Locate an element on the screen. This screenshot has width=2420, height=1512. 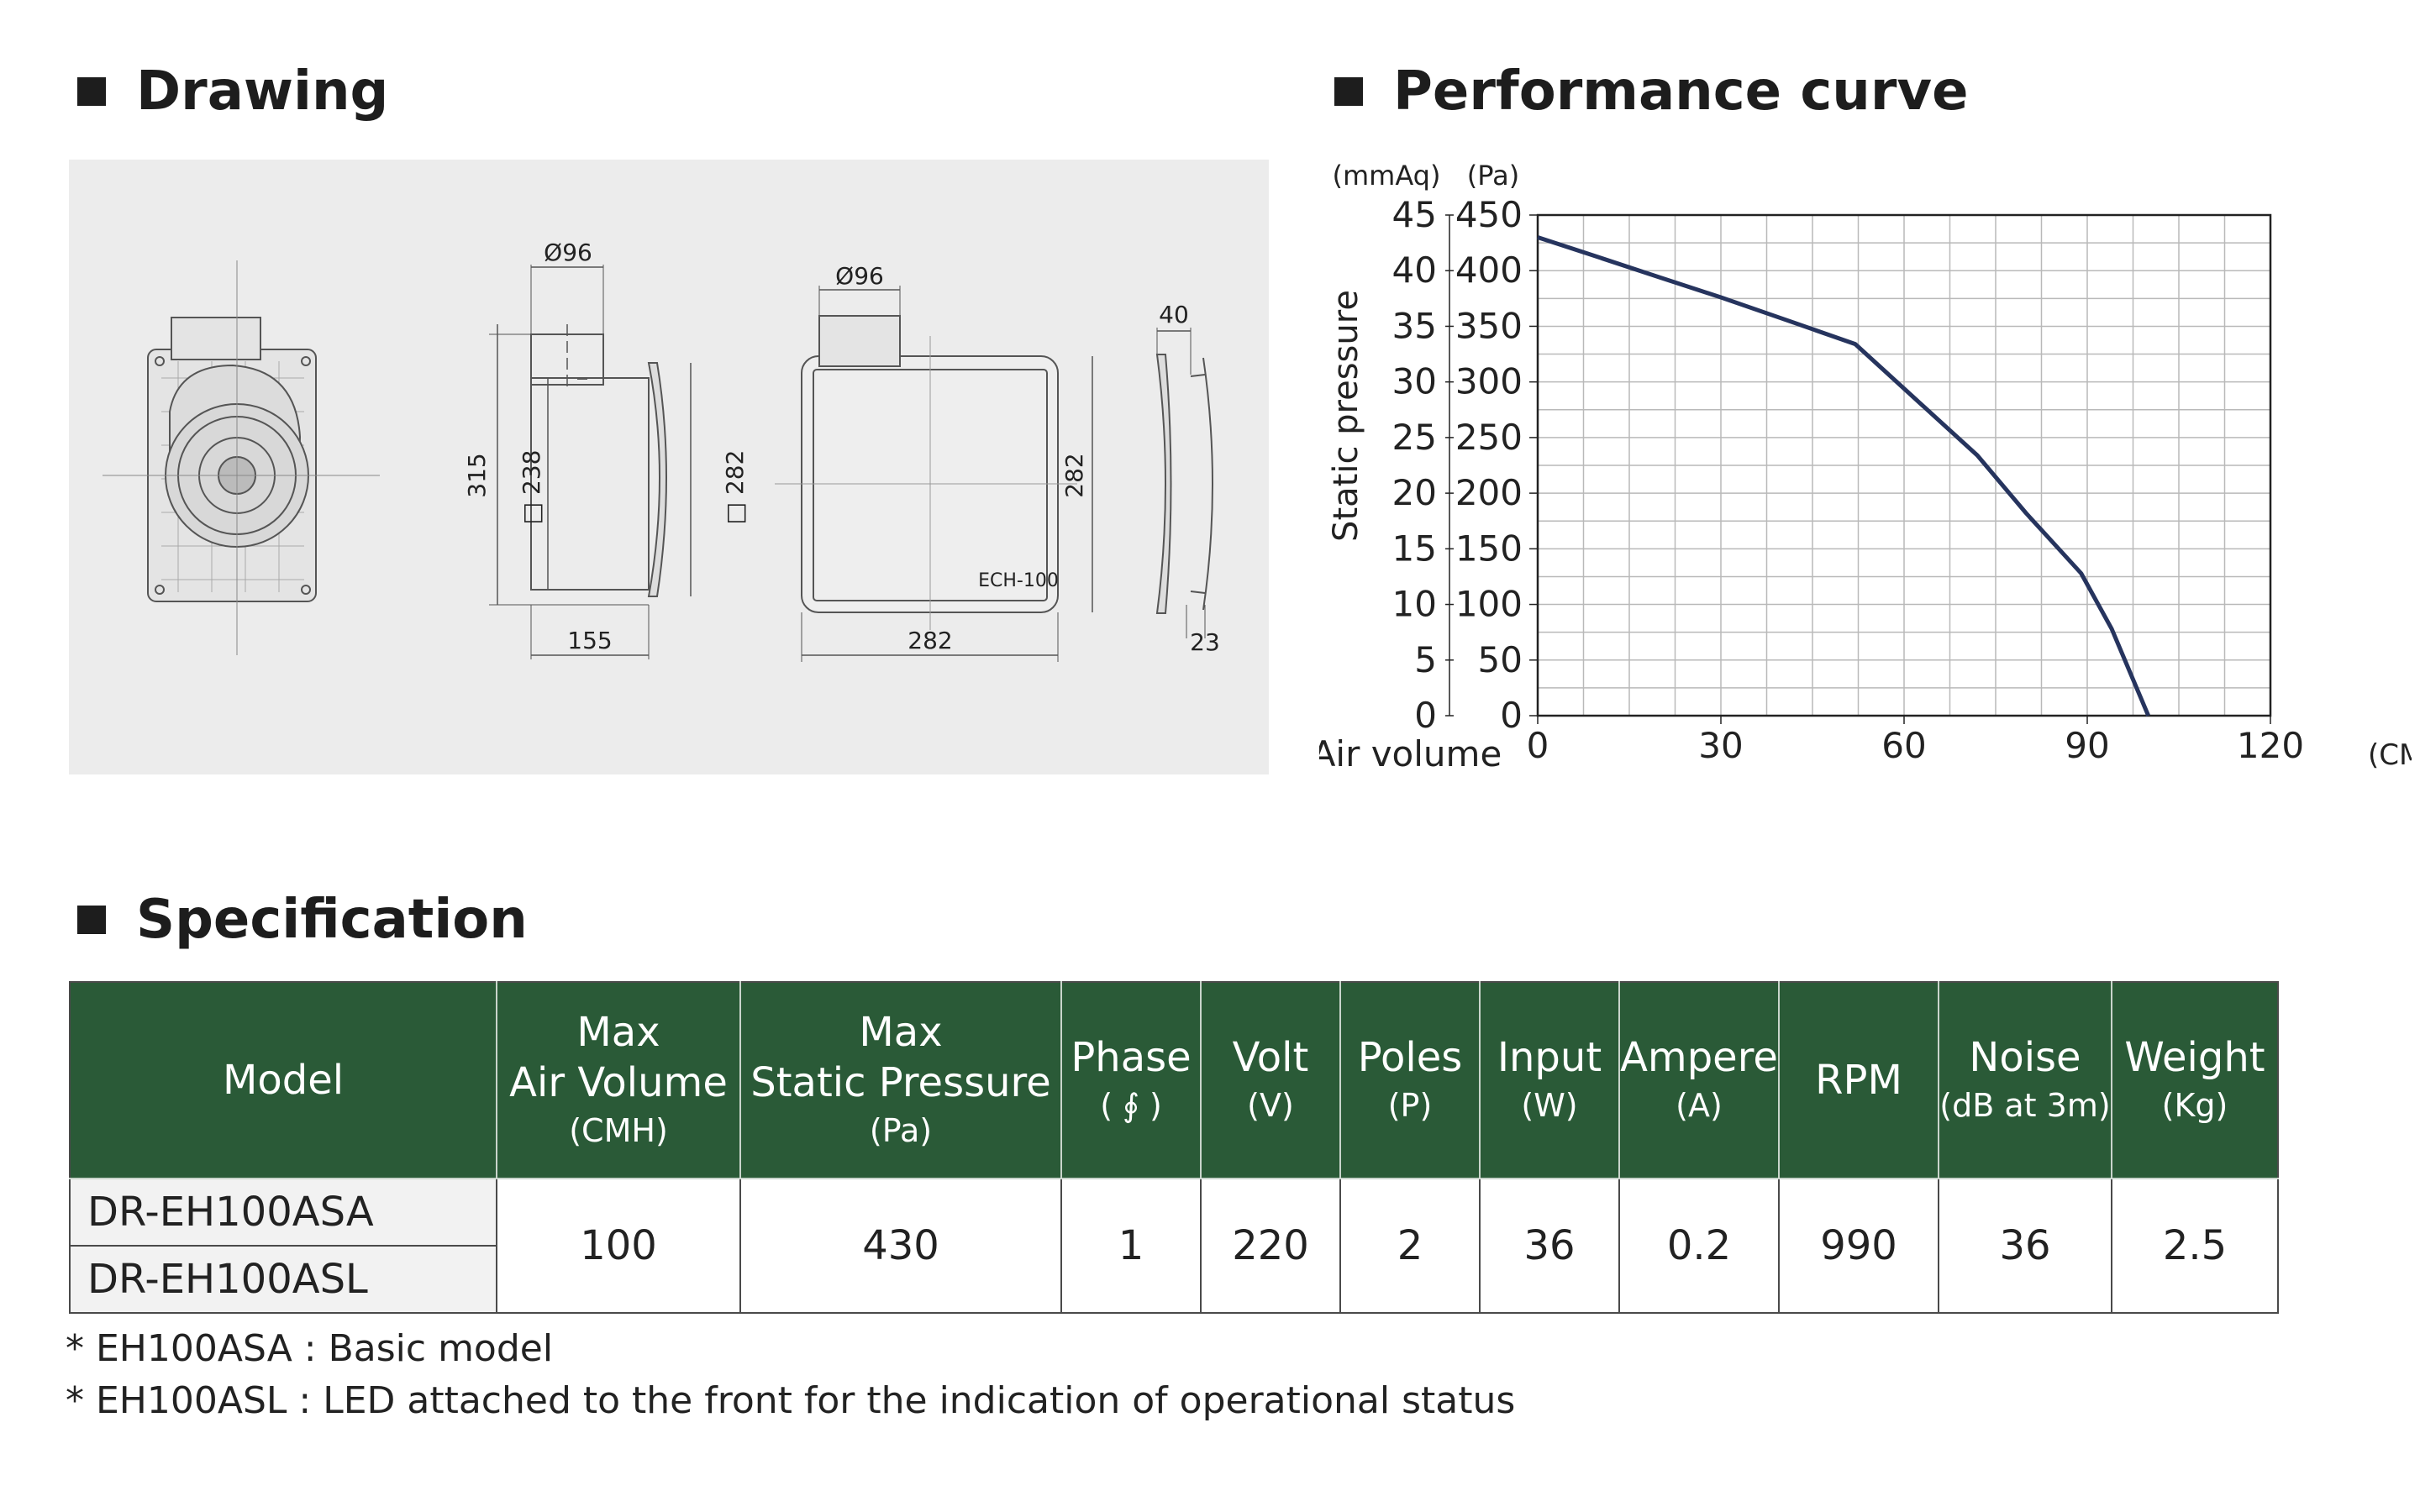
dim-height-315: 315 is located at coordinates (477, 475).